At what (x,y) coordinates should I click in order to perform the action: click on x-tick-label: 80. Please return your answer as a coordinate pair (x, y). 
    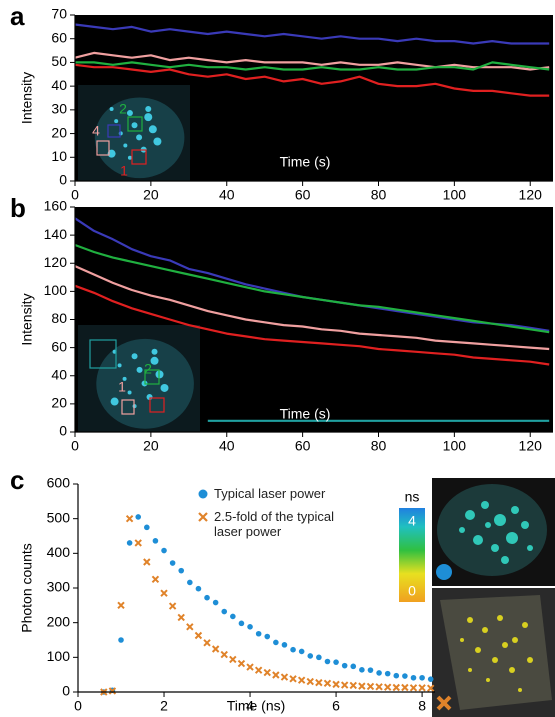
    Looking at the image, I should click on (379, 446).